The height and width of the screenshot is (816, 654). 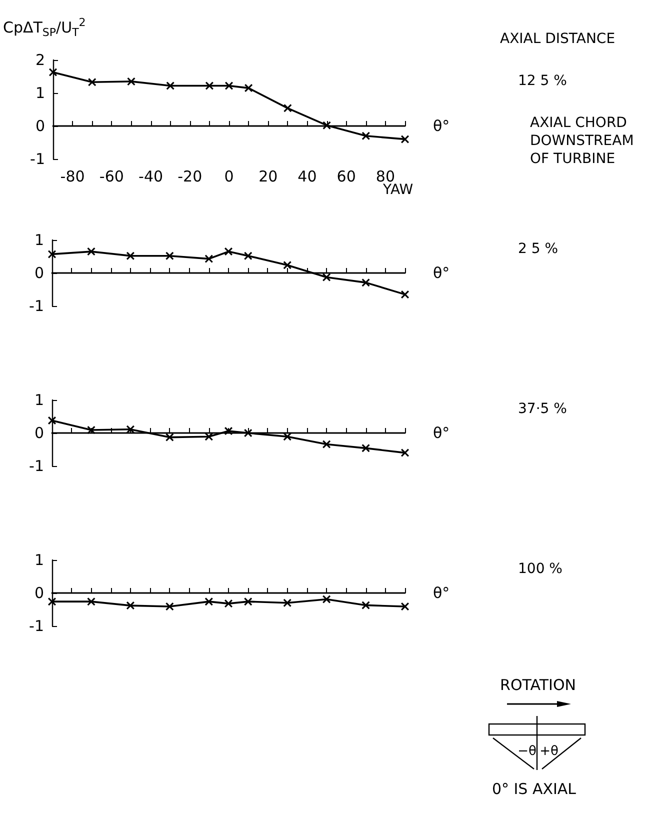 I want to click on x-tick-label: 20, so click(x=268, y=177).